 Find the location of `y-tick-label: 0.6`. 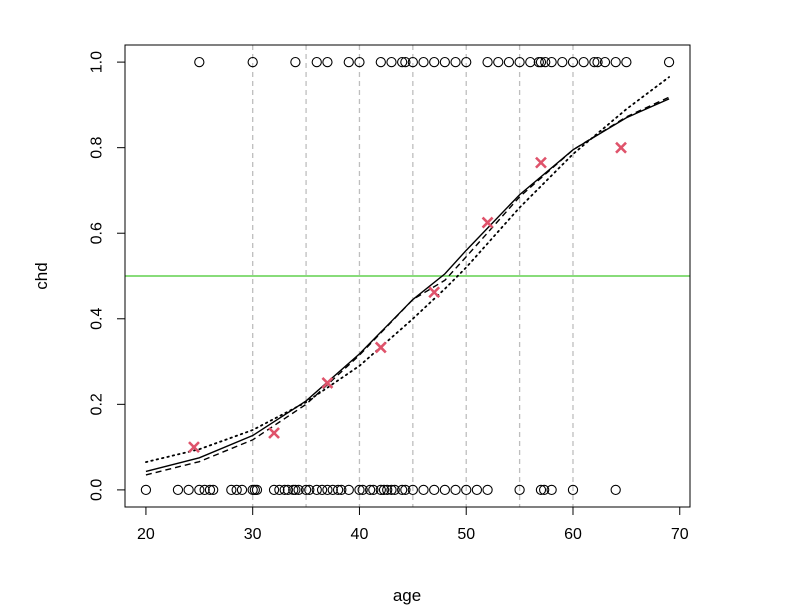

y-tick-label: 0.6 is located at coordinates (97, 233).